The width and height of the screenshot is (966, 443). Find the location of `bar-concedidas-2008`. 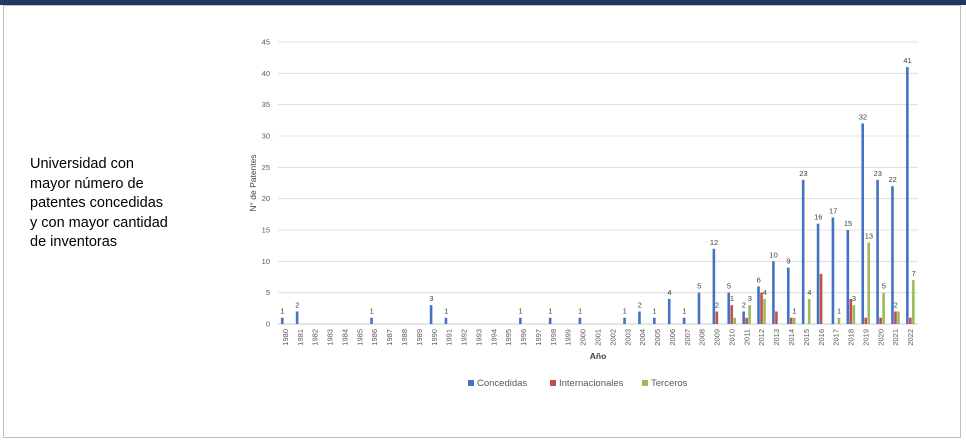

bar-concedidas-2008 is located at coordinates (699, 308).